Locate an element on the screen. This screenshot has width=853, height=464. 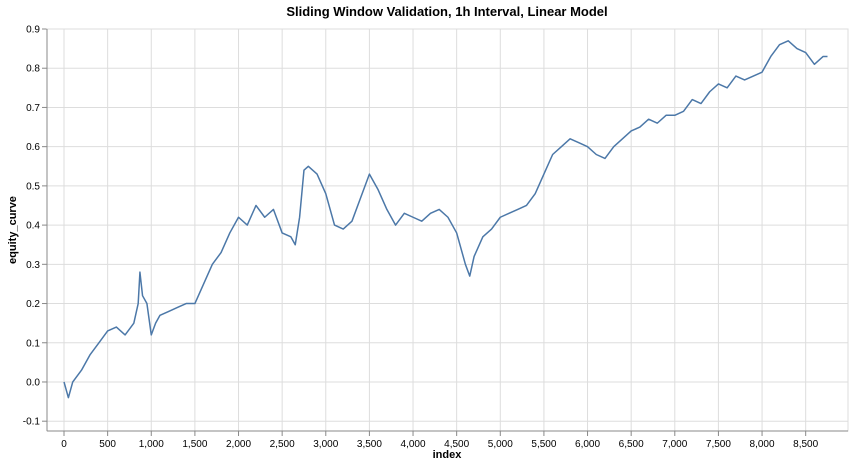
x-tick-label: 4,500 is located at coordinates (456, 444).